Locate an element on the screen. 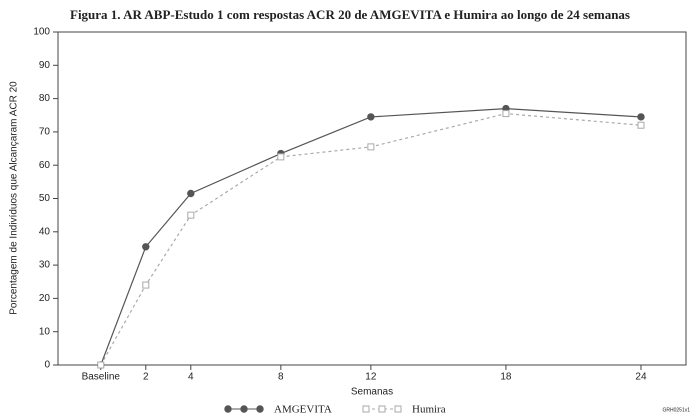 The width and height of the screenshot is (700, 420). x-axis-label: Semanas is located at coordinates (372, 392).